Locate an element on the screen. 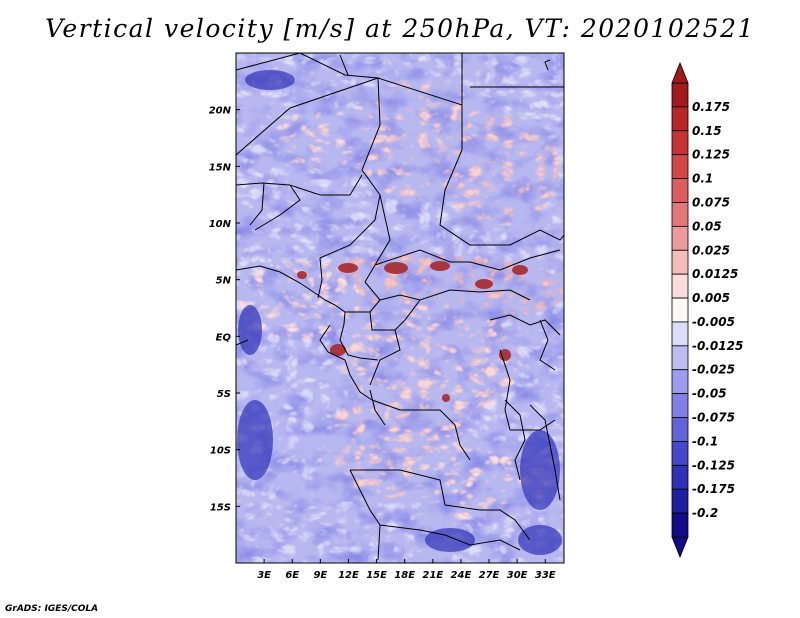  colorbar-label: -0.025 is located at coordinates (713, 370).